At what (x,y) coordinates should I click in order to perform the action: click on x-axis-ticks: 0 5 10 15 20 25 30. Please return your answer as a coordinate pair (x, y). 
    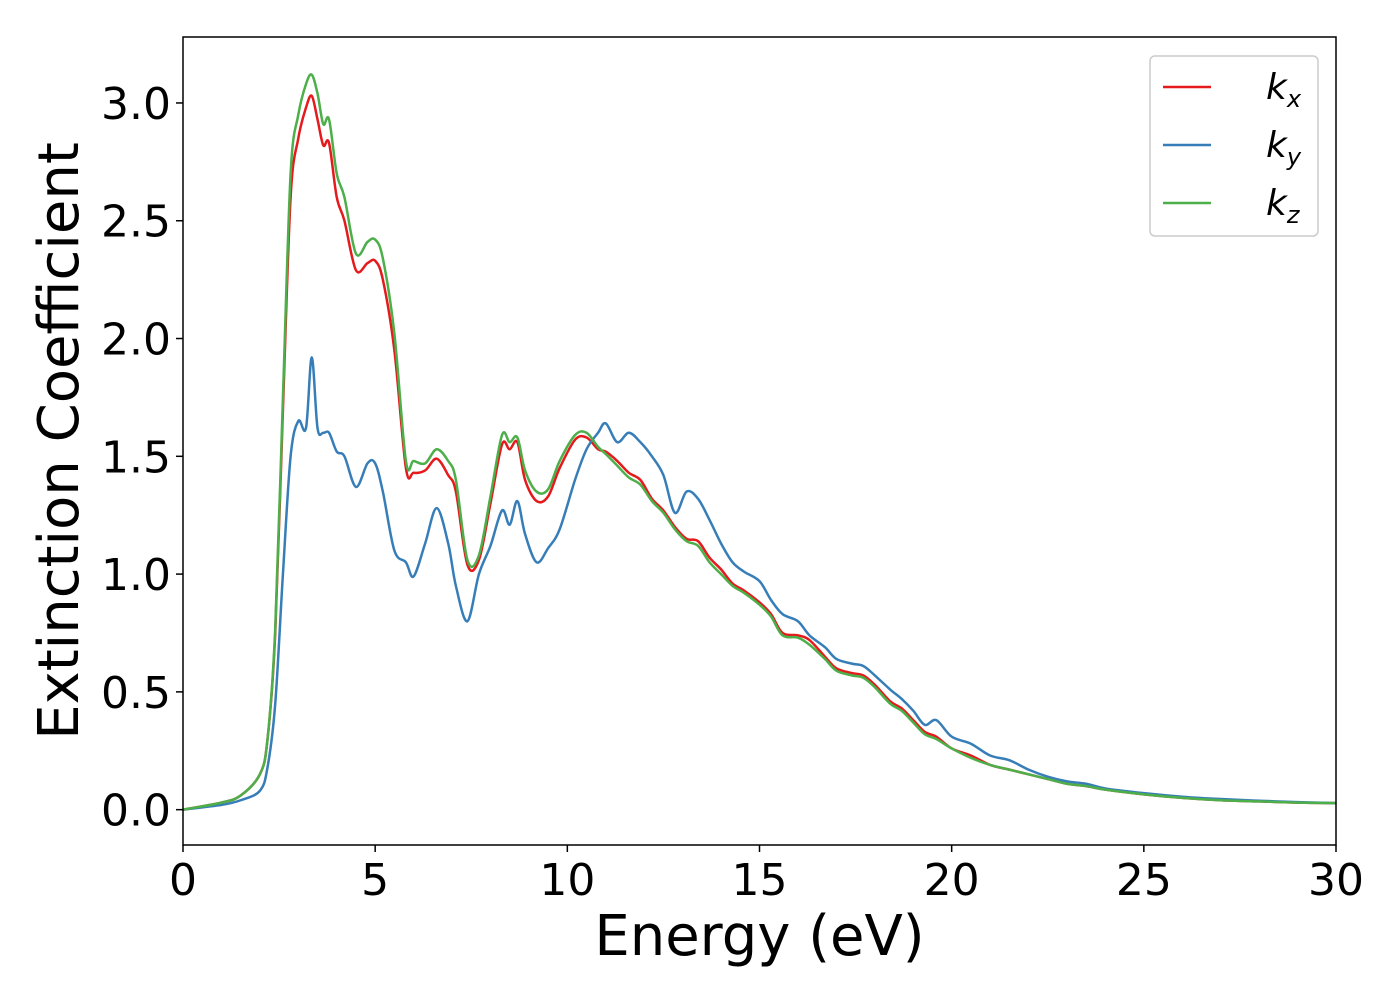
    Looking at the image, I should click on (766, 875).